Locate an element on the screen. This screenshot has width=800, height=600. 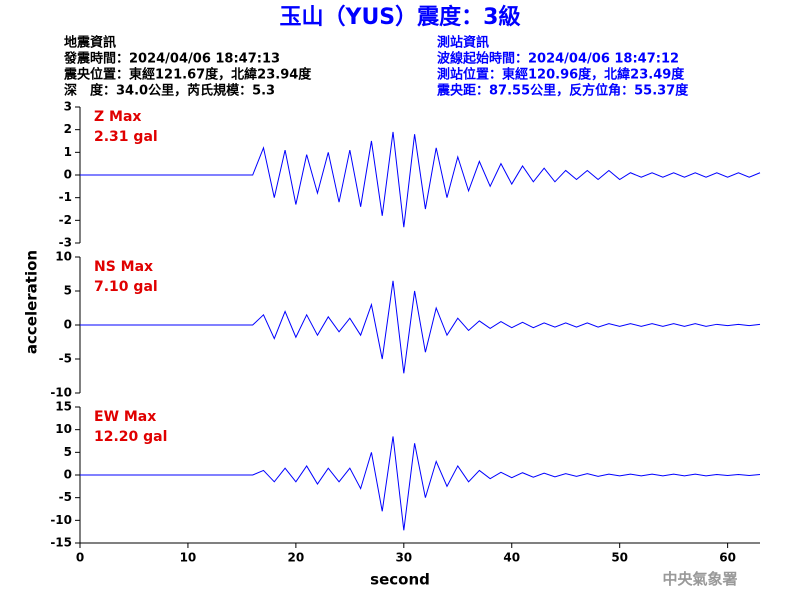
info-right: 波線起始時間：2024/04/06 18:47:12 is located at coordinates (558, 59).